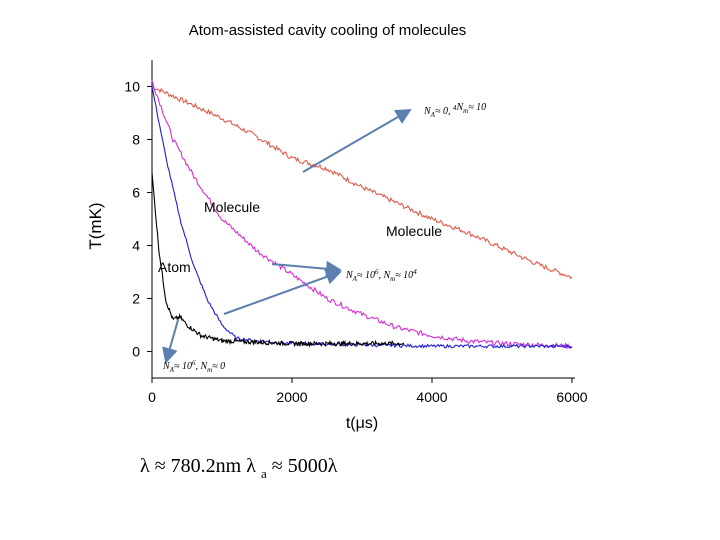 The image size is (720, 540). What do you see at coordinates (152, 397) in the screenshot?
I see `x-tick-label: 0` at bounding box center [152, 397].